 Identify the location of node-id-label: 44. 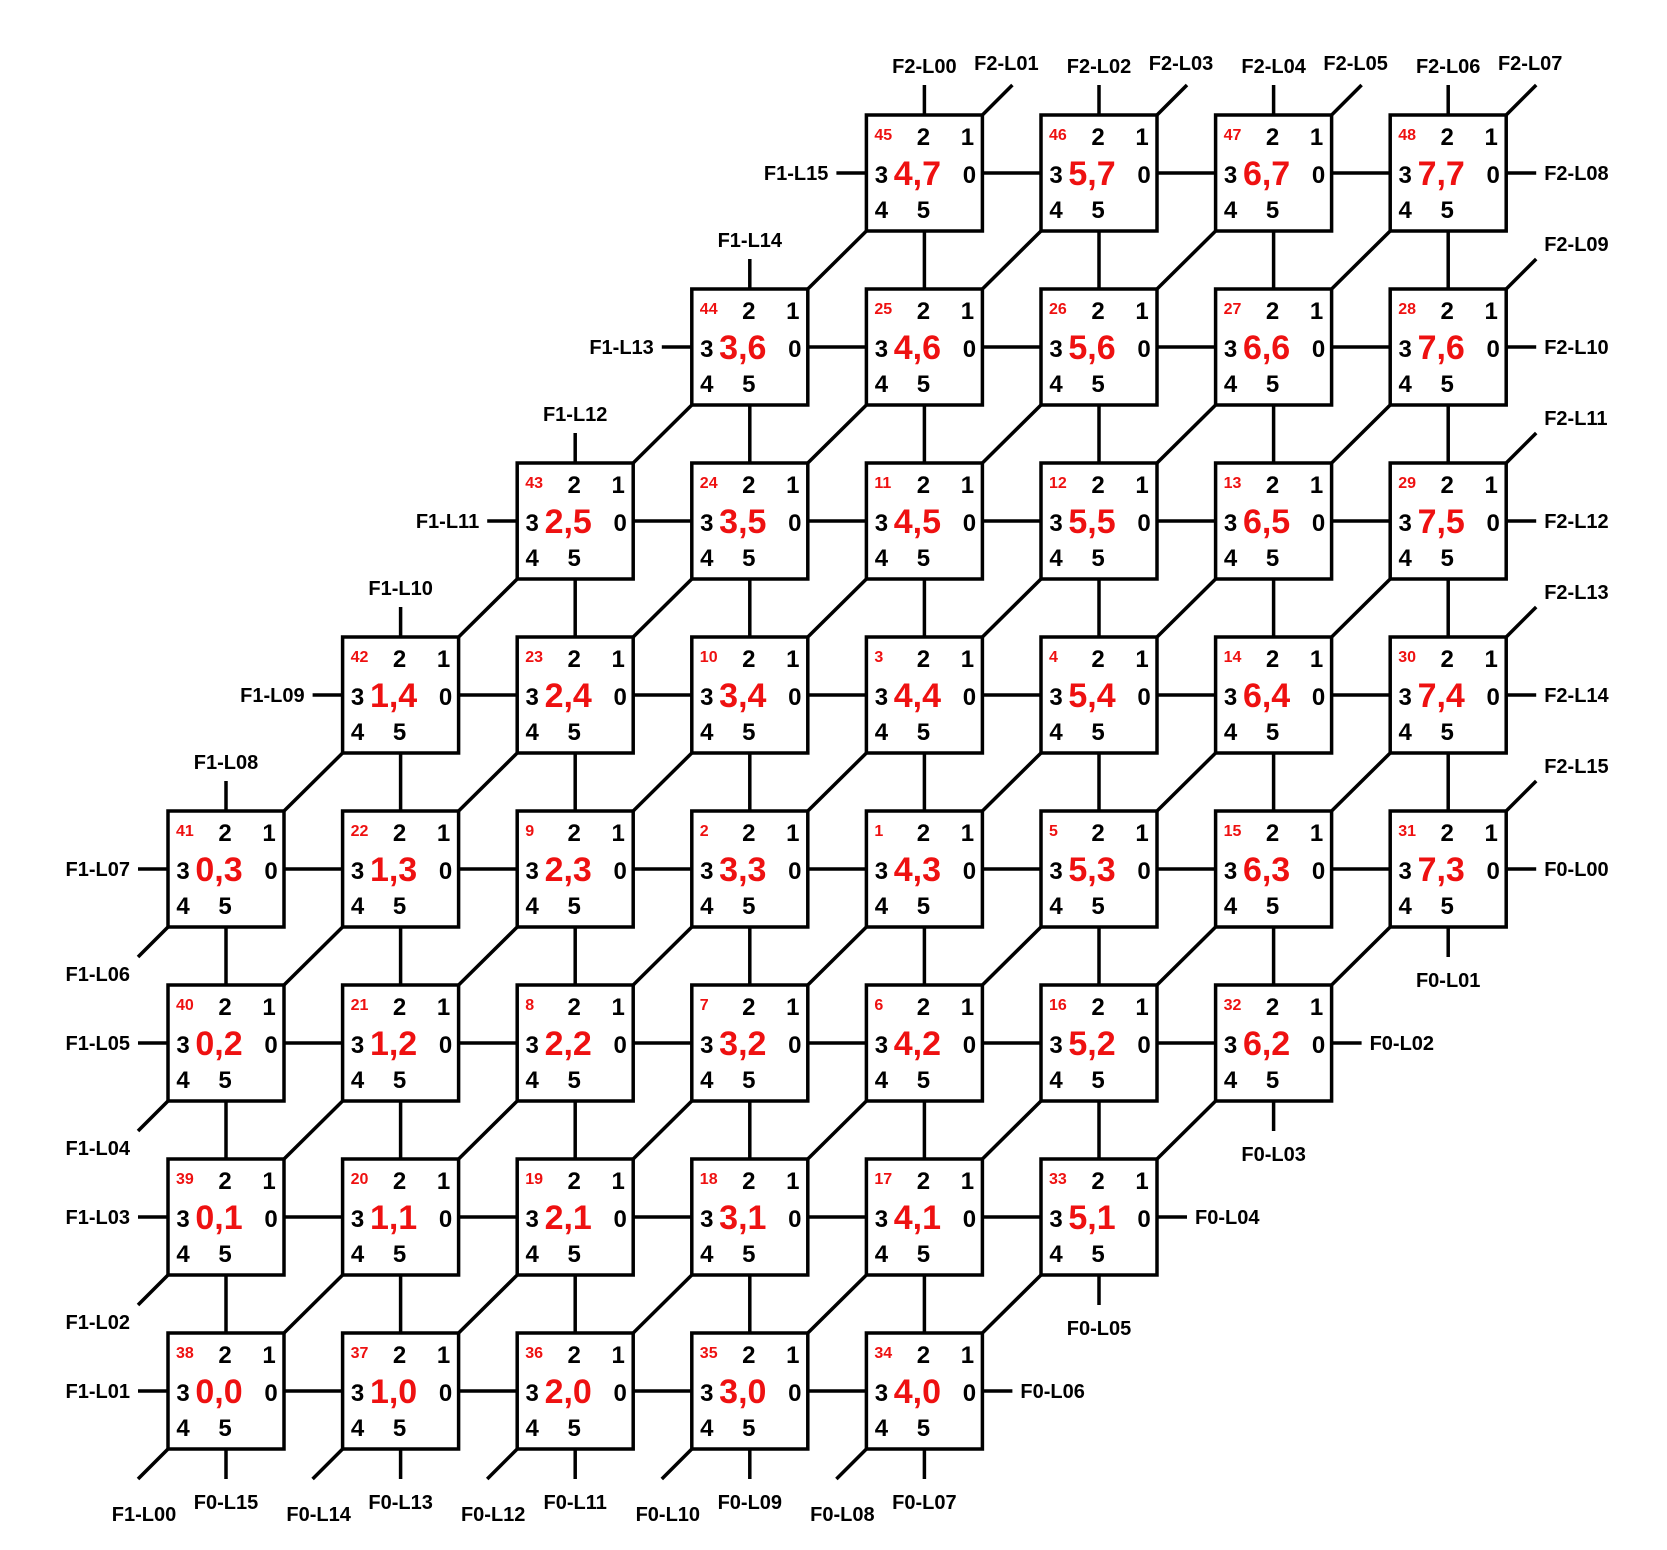
(709, 309).